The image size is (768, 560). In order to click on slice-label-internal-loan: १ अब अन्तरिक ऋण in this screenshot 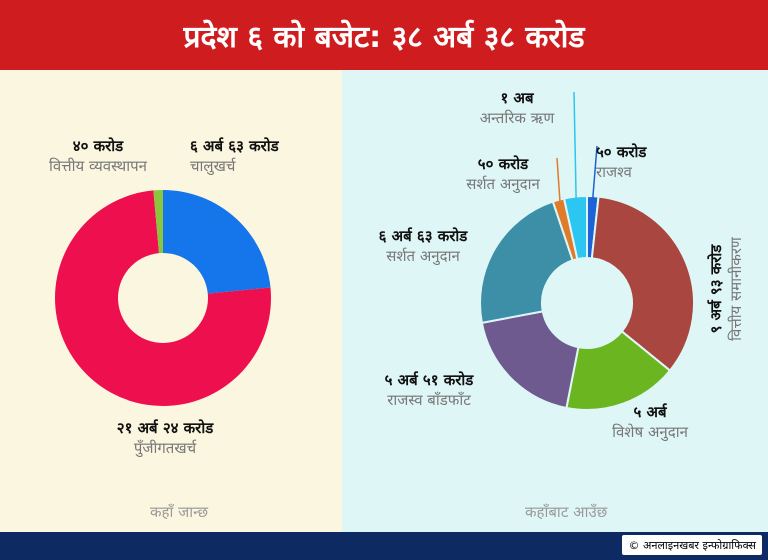, I will do `click(517, 108)`.